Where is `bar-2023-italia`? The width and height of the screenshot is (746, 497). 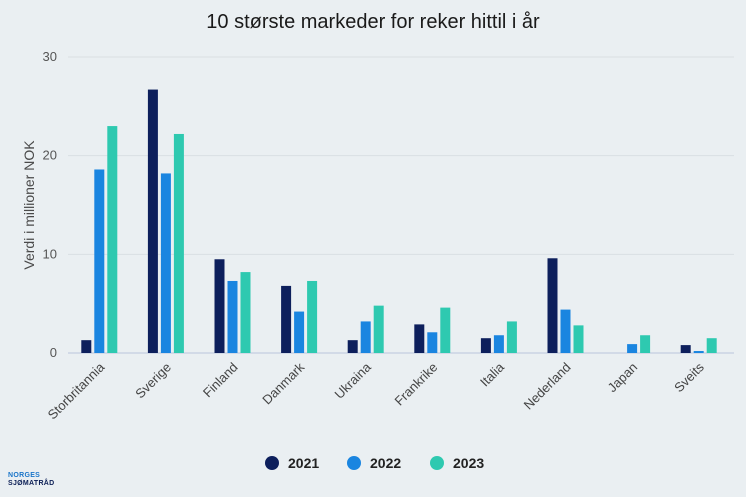
bar-2023-italia is located at coordinates (511, 337).